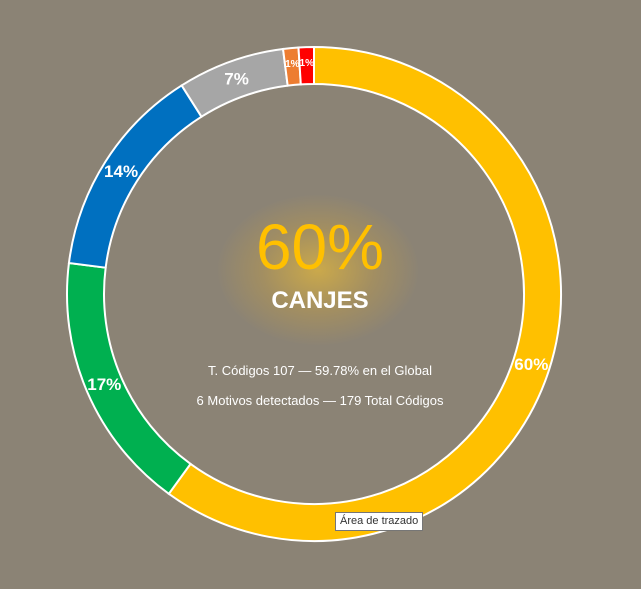 This screenshot has height=589, width=641. I want to click on donut-slice-label-5: 1%, so click(307, 63).